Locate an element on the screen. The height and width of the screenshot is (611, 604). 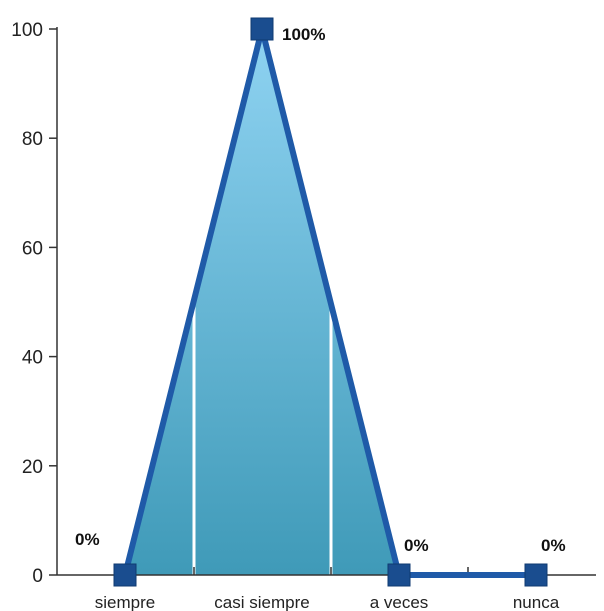
y-tick-label: 60 is located at coordinates (32, 248).